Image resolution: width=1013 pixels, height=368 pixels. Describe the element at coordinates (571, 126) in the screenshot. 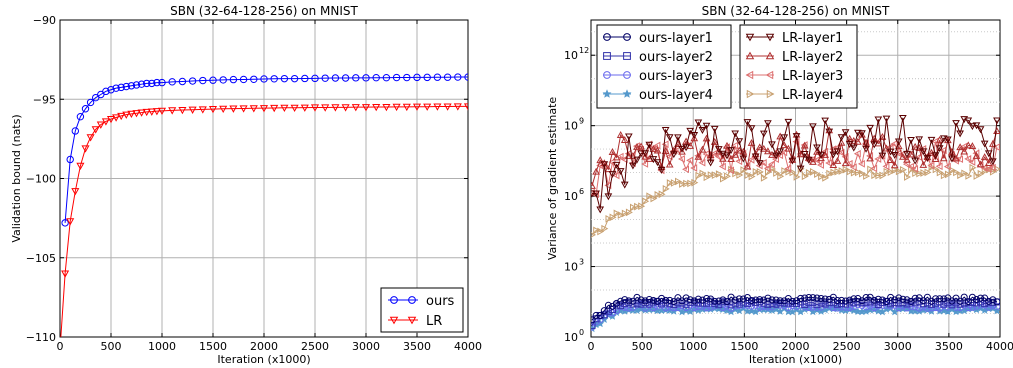

I see `y-tick-label: 10` at that location.